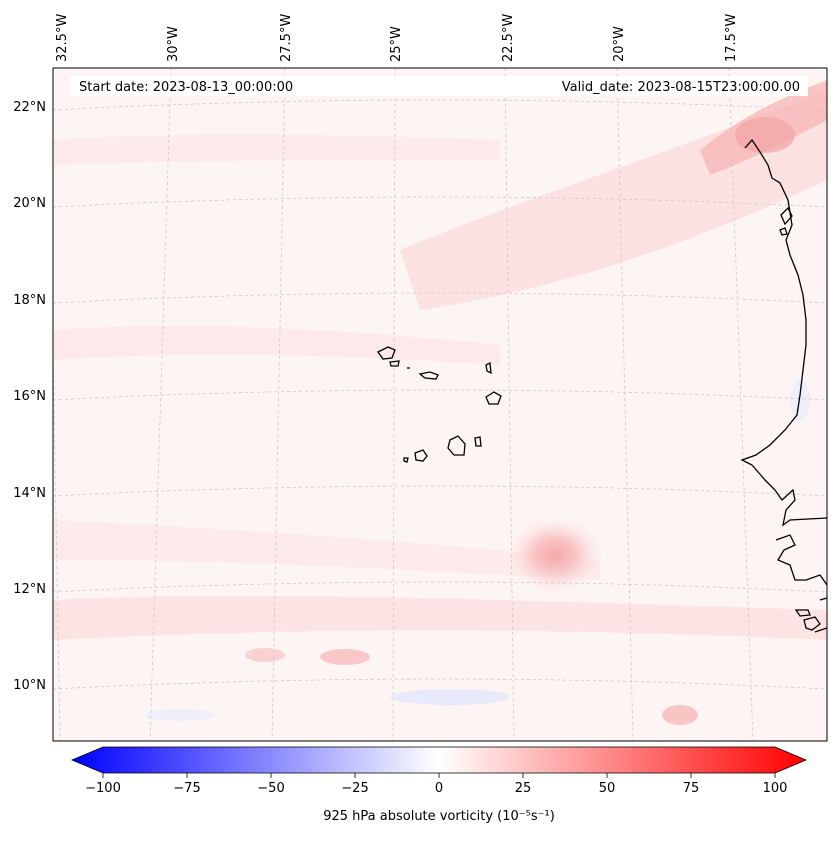 This screenshot has width=837, height=843. I want to click on lon-label-27-5w: 27.5°W, so click(286, 38).